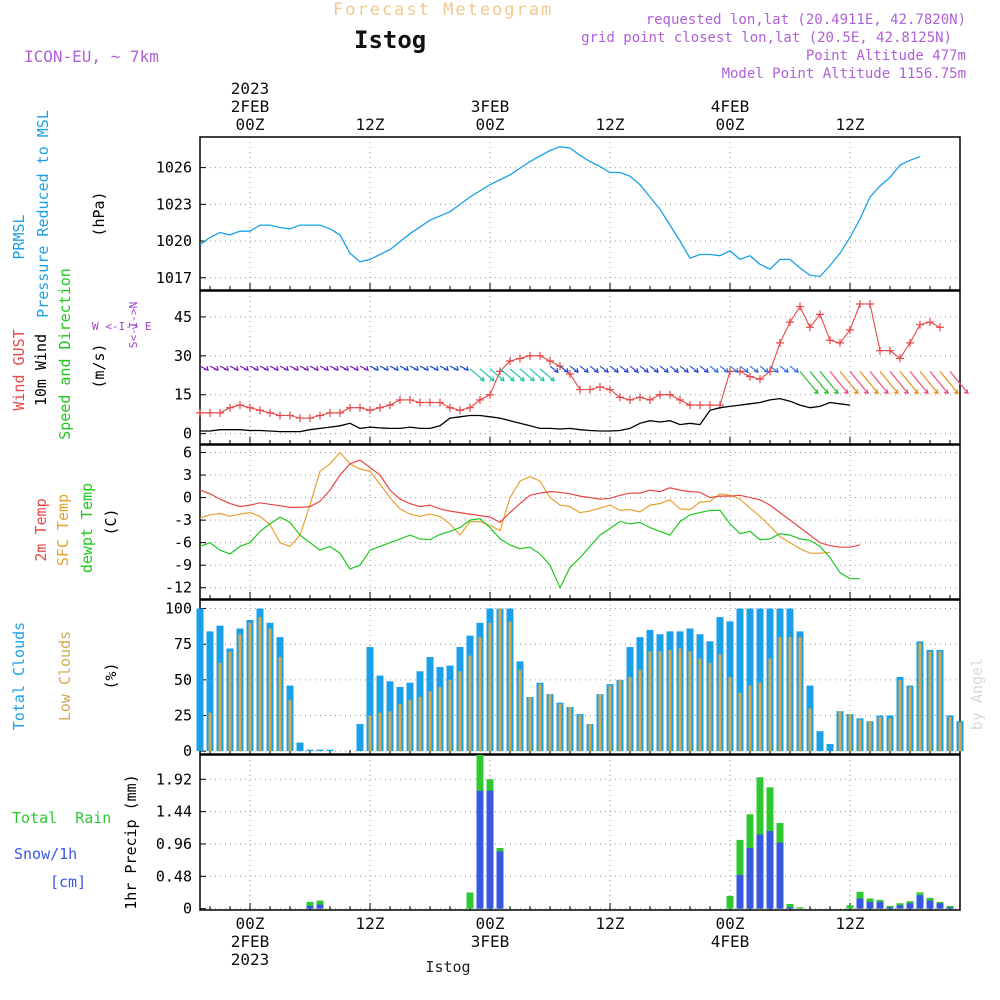 This screenshot has height=1000, width=1000. I want to click on pressure-panel: 1017 1020 1023 1026, so click(558, 213).